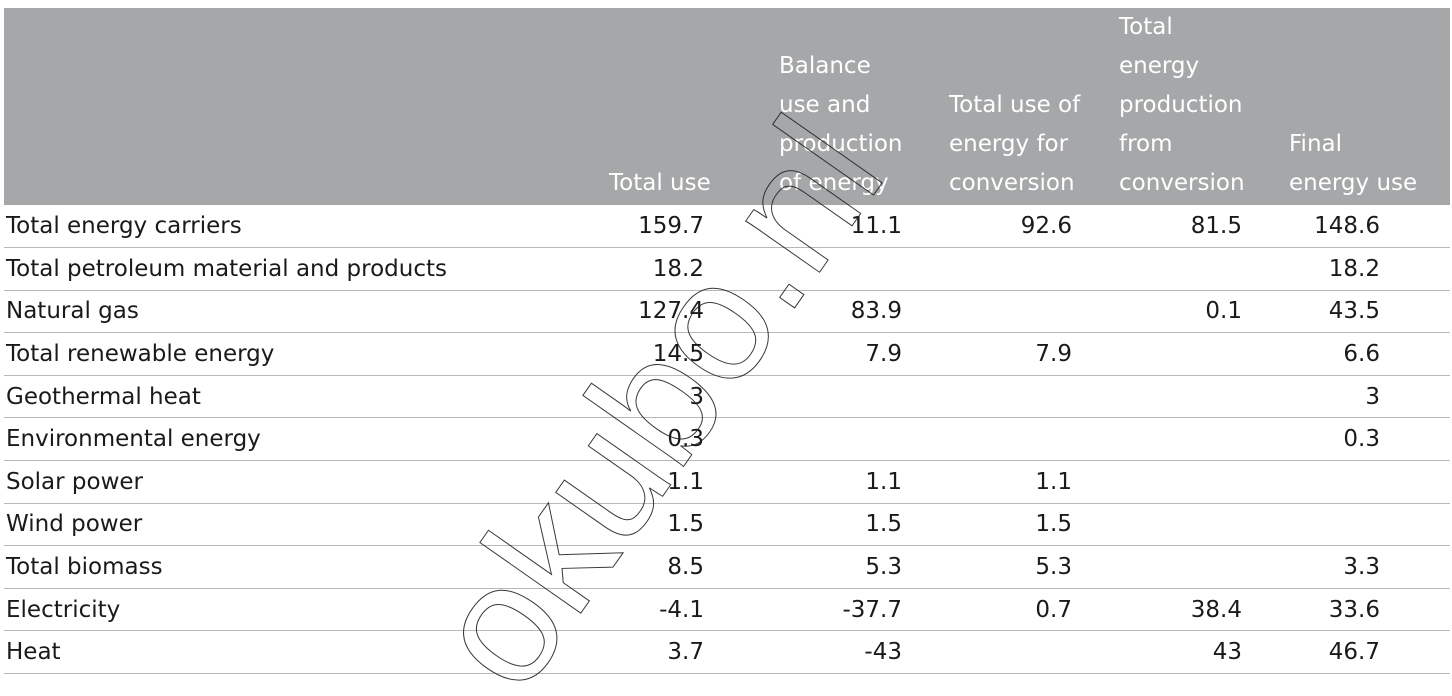 This screenshot has width=1452, height=696. What do you see at coordinates (1199, 652) in the screenshot?
I see `table-cell: 43` at bounding box center [1199, 652].